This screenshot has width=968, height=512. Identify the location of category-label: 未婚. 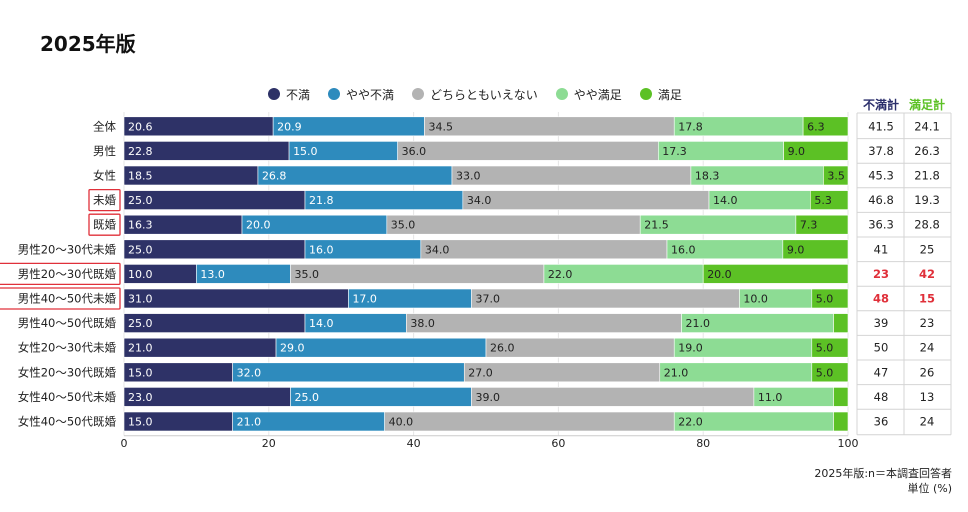
(104, 200).